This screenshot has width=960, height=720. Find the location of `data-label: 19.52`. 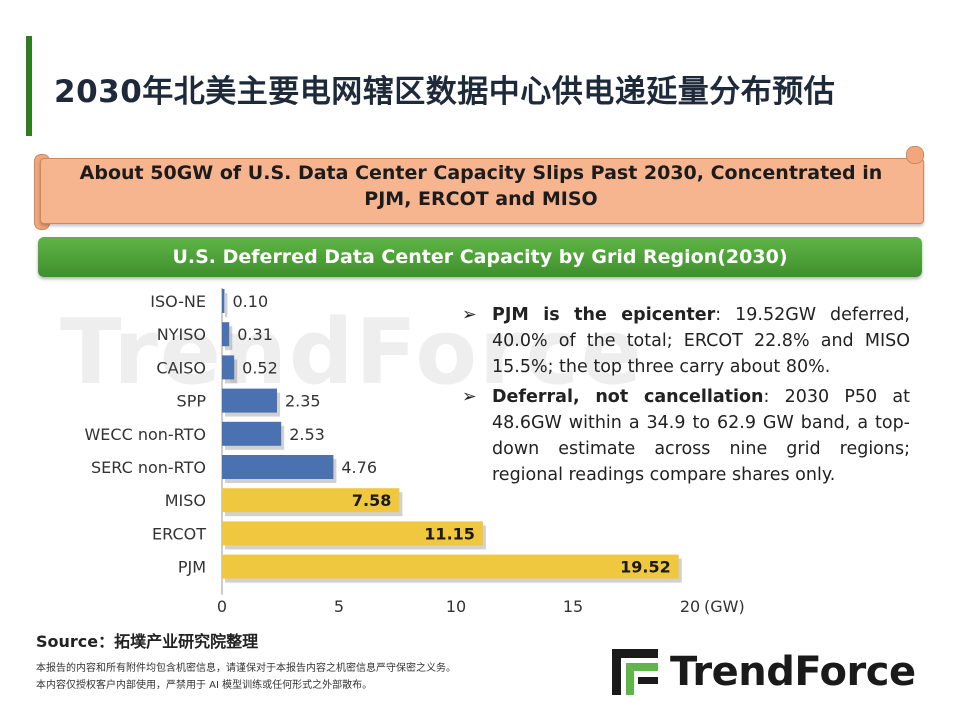

data-label: 19.52 is located at coordinates (645, 567).